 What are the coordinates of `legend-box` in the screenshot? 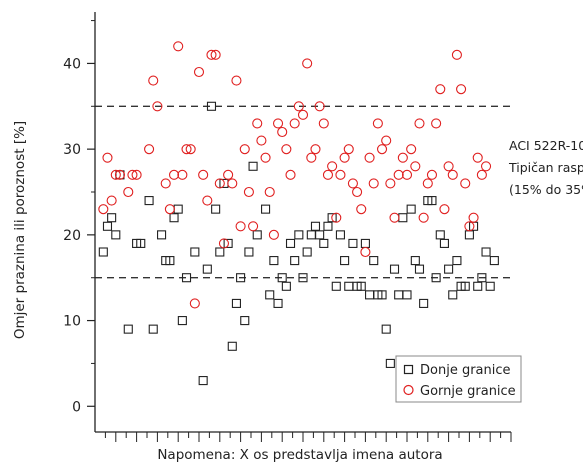 It's located at (458, 379).